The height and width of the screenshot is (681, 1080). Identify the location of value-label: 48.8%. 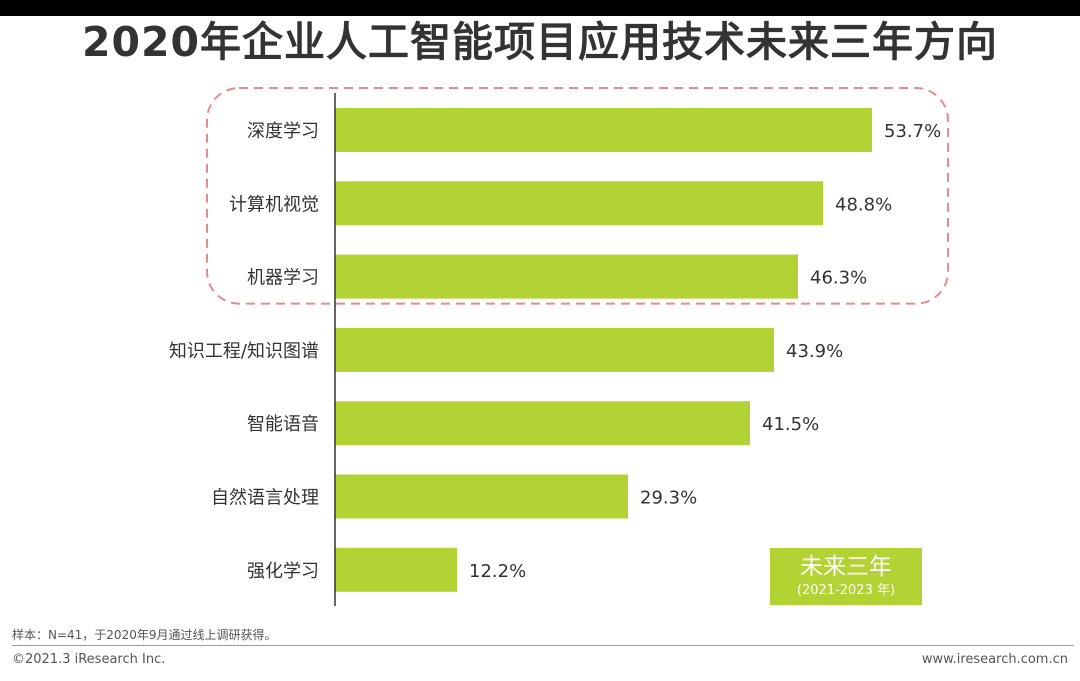
(863, 204).